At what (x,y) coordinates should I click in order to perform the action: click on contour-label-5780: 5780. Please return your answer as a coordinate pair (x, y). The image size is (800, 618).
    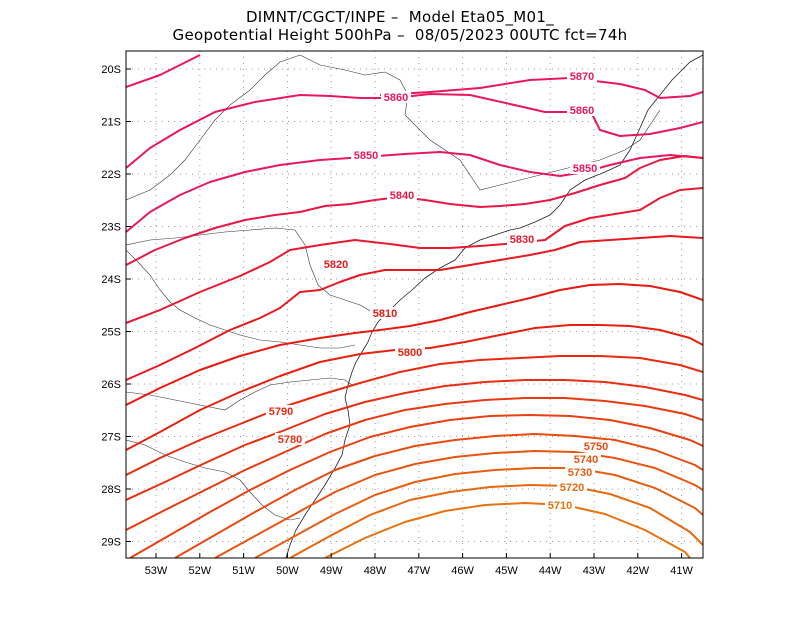
    Looking at the image, I should click on (290, 440).